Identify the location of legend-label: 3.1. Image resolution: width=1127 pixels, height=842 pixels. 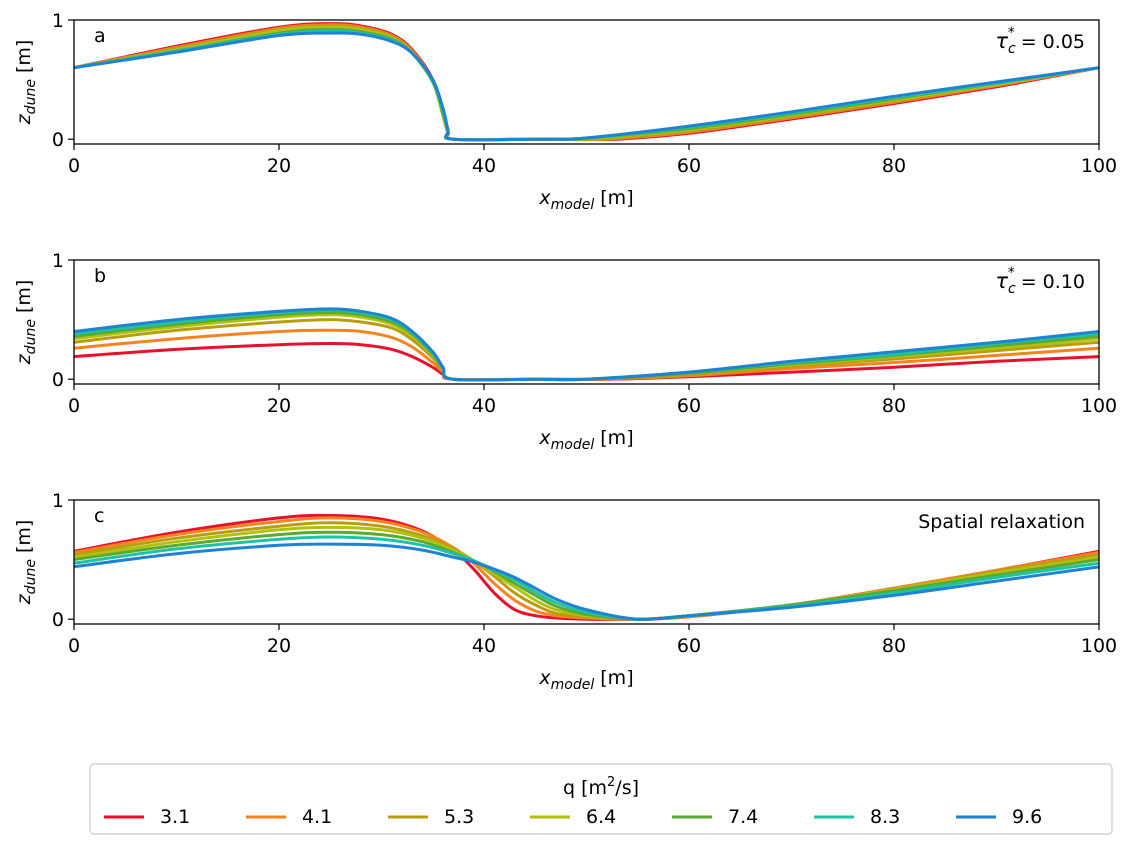
(175, 817).